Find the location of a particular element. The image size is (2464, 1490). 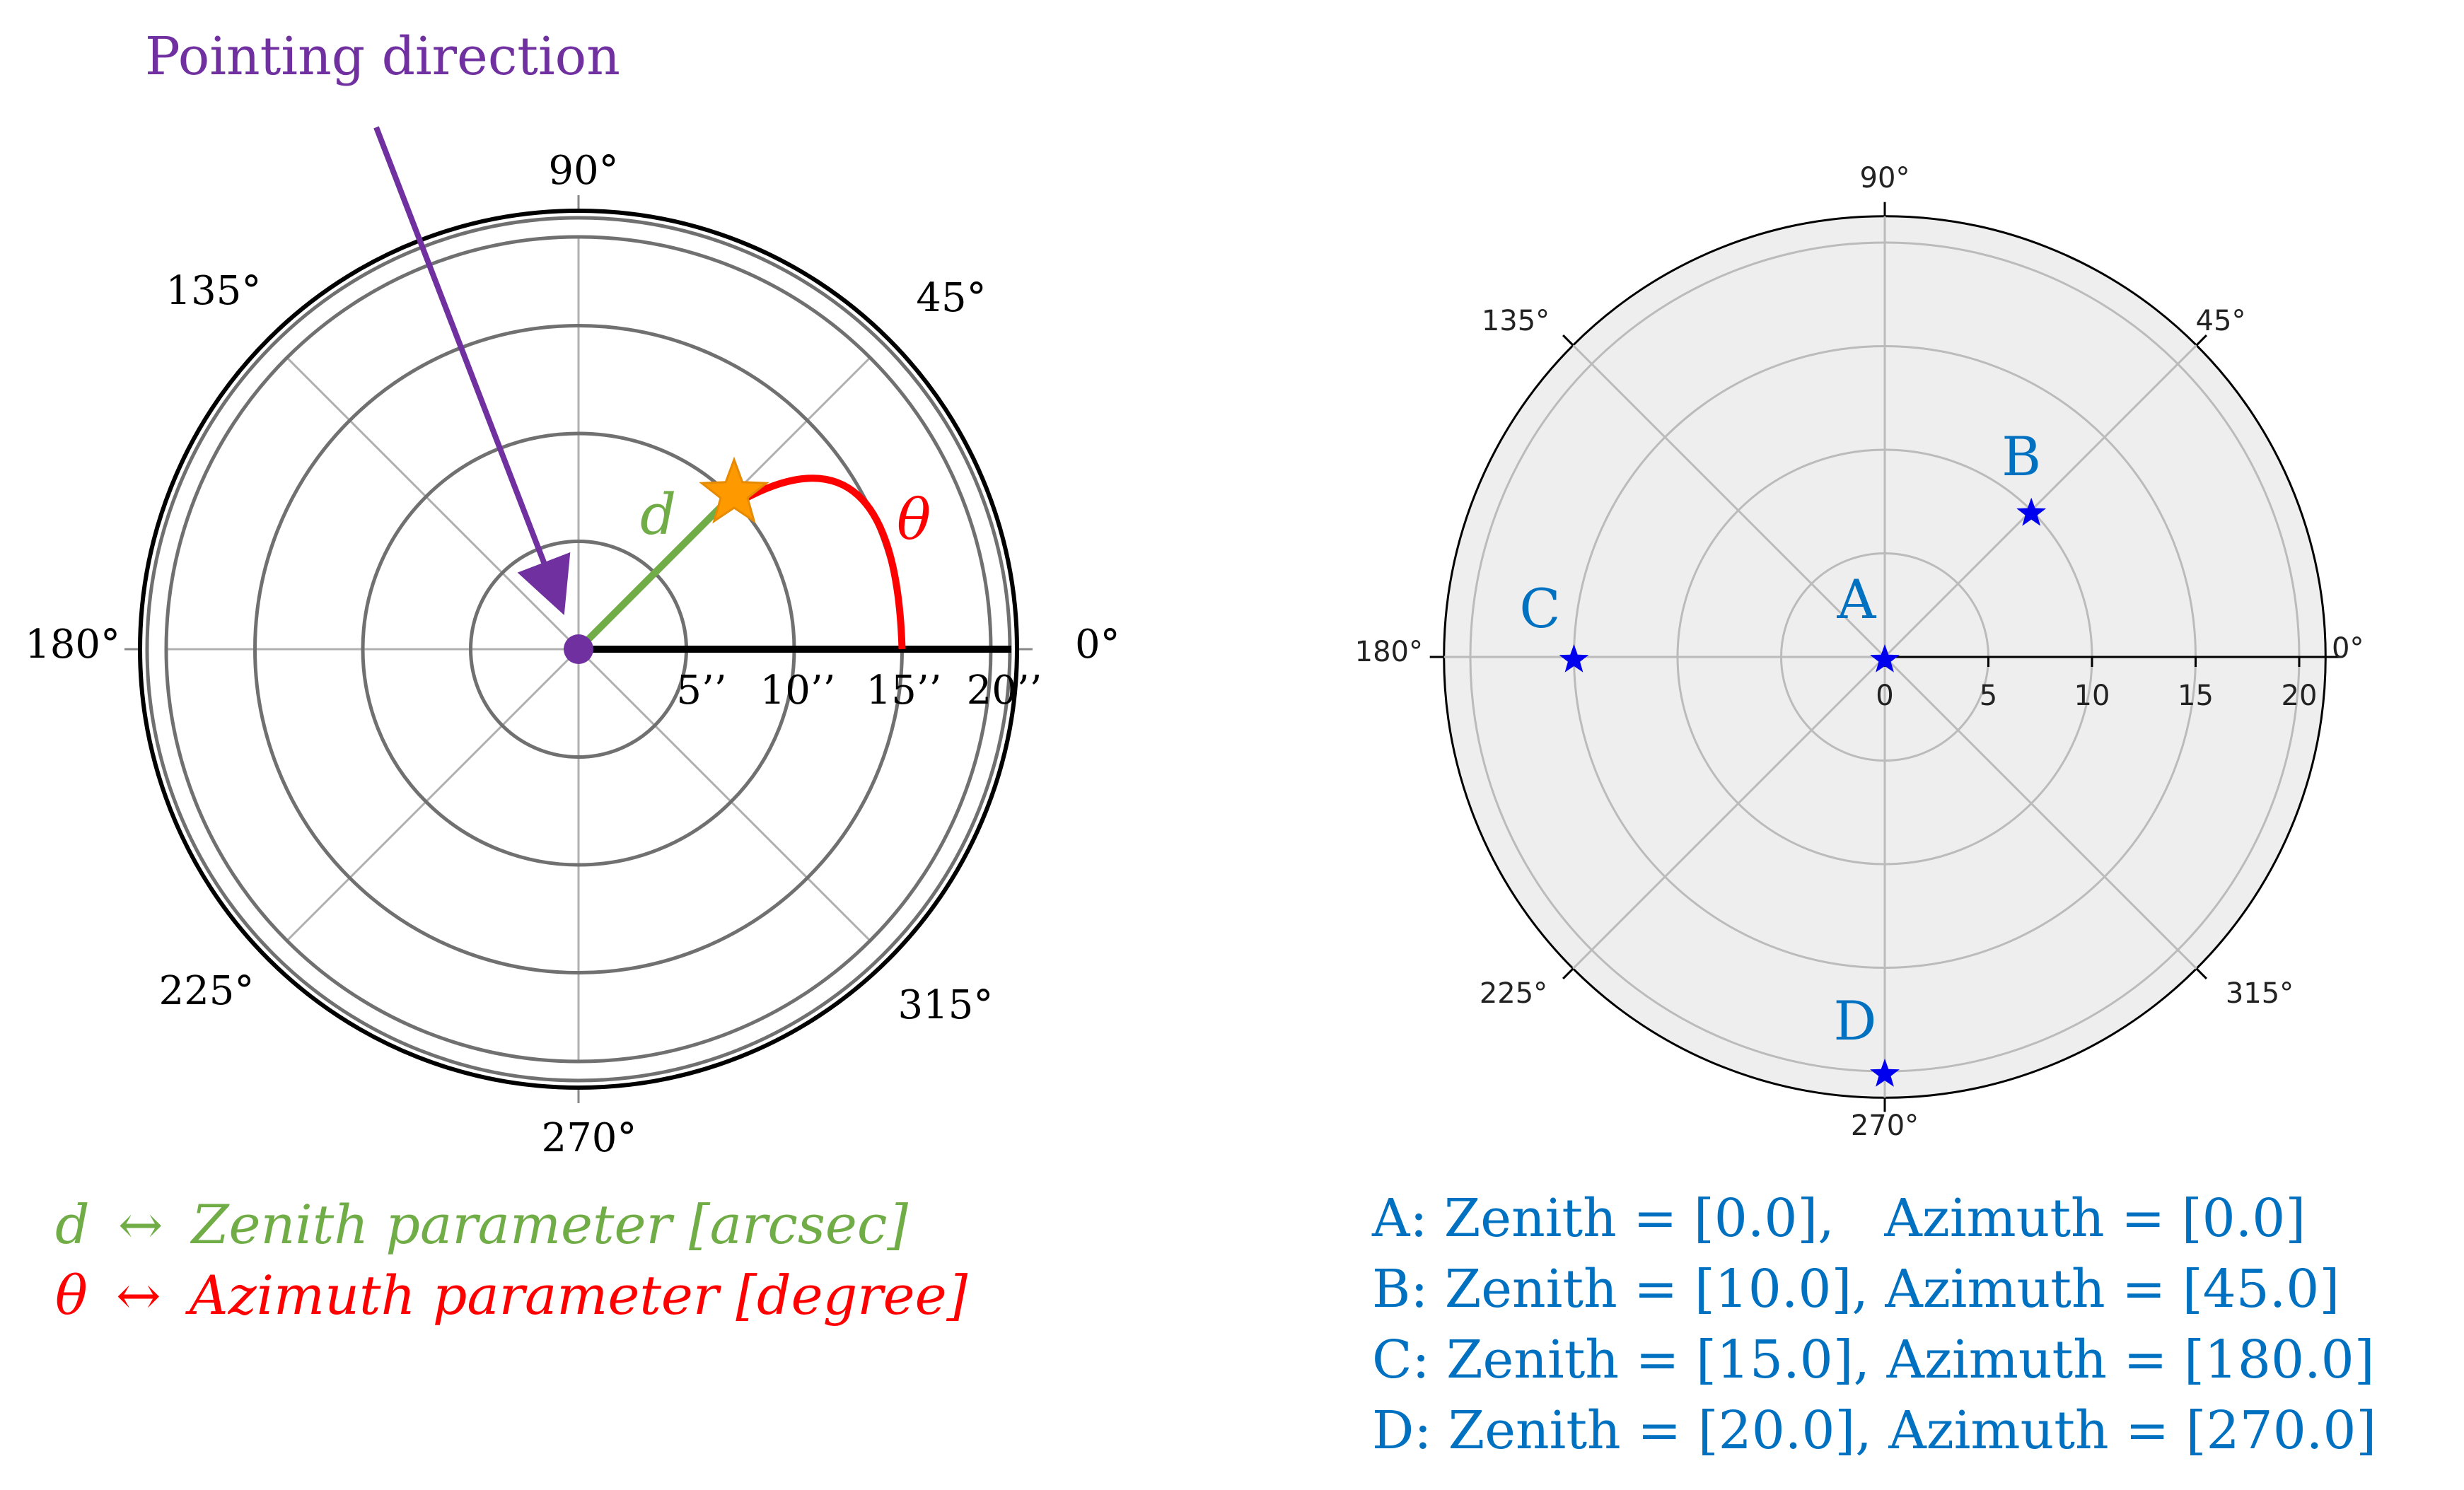

pointing-direction-label: Pointing direction is located at coordinates (382, 56).